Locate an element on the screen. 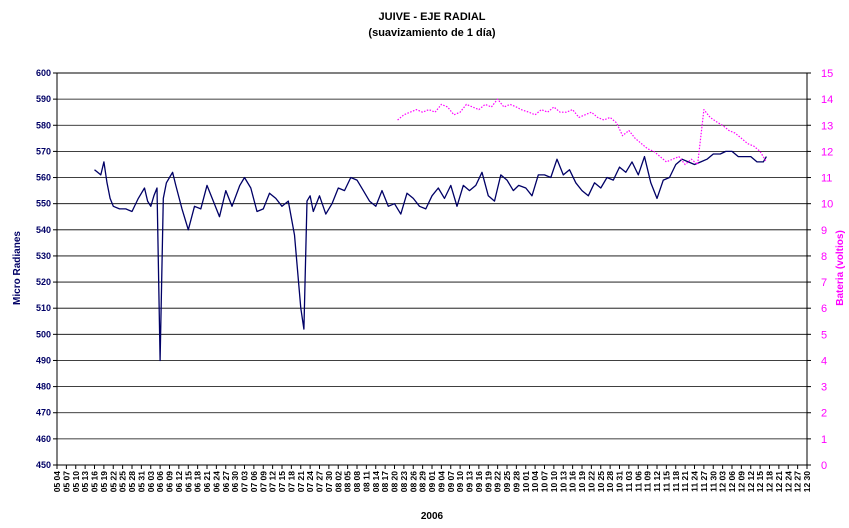 Image resolution: width=849 pixels, height=528 pixels. x-tick-label: 09 04 is located at coordinates (441, 482).